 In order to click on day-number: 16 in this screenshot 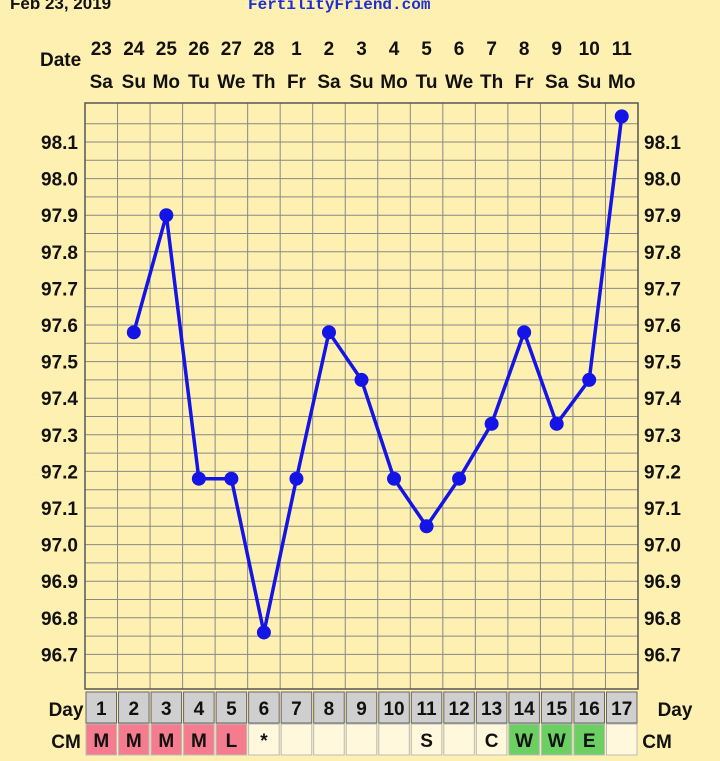, I will do `click(589, 709)`.